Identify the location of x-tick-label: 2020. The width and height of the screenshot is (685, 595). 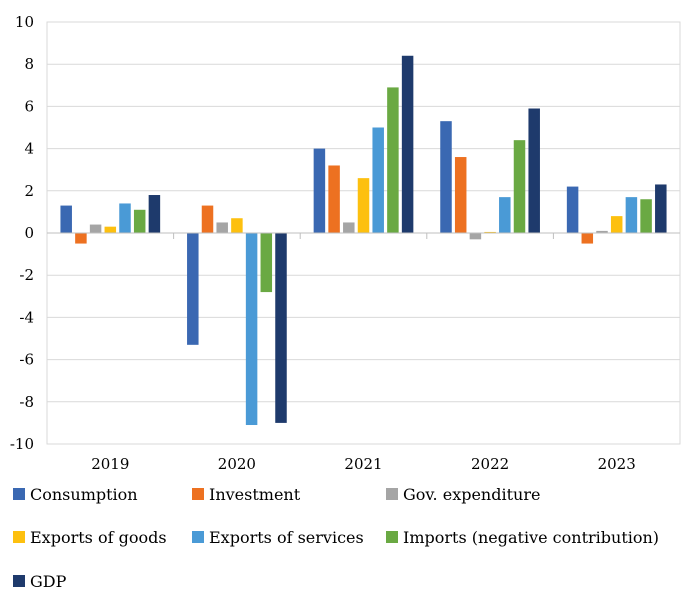
(237, 464).